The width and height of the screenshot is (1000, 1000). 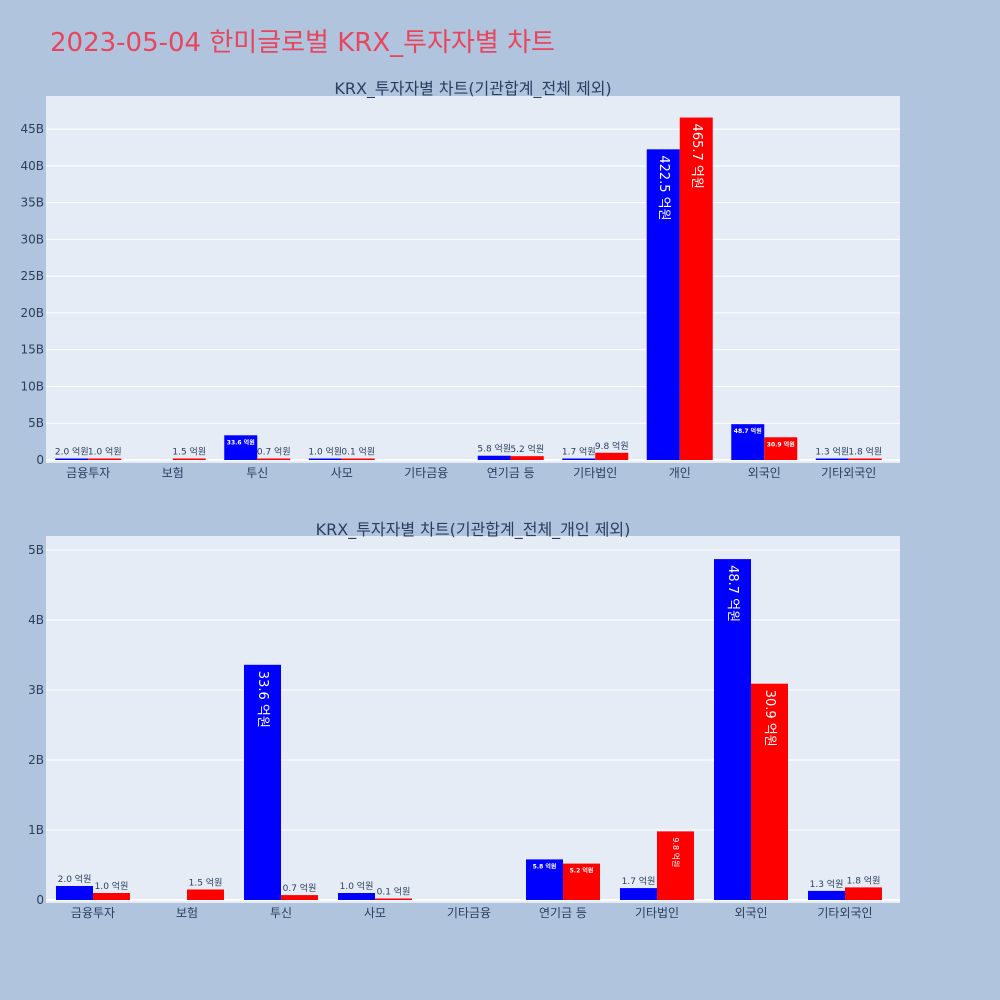 What do you see at coordinates (639, 881) in the screenshot?
I see `chart2-data-label: 1.7 억원` at bounding box center [639, 881].